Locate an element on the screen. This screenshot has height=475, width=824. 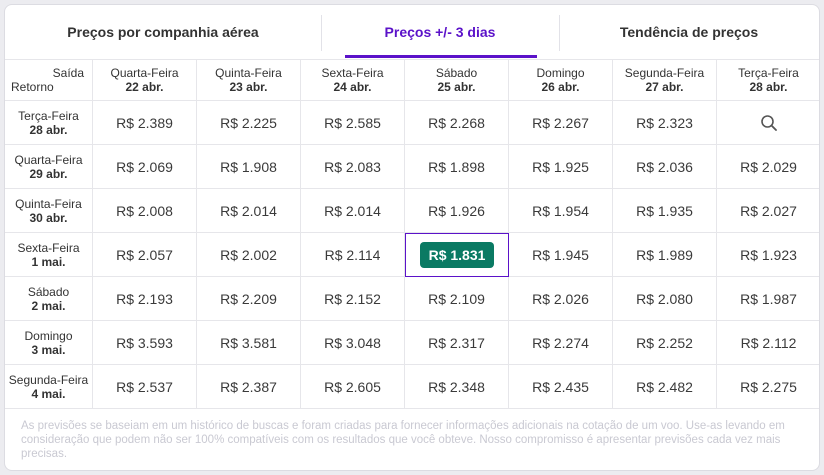
price: R$ 2.036 is located at coordinates (664, 166).